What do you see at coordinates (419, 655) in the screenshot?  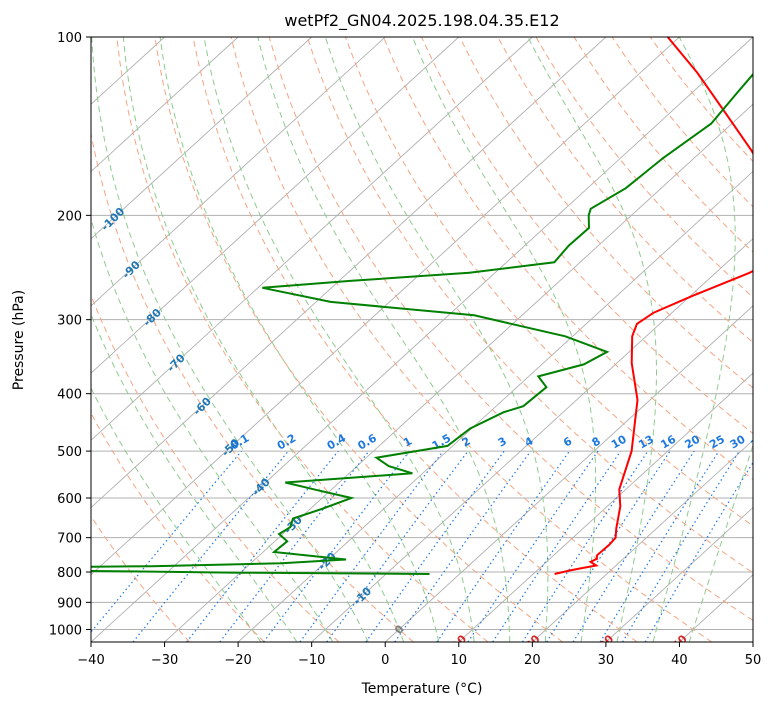 I see `x-axis-ticks: −40 −30 −20 −10 0 10 20 30 40 50` at bounding box center [419, 655].